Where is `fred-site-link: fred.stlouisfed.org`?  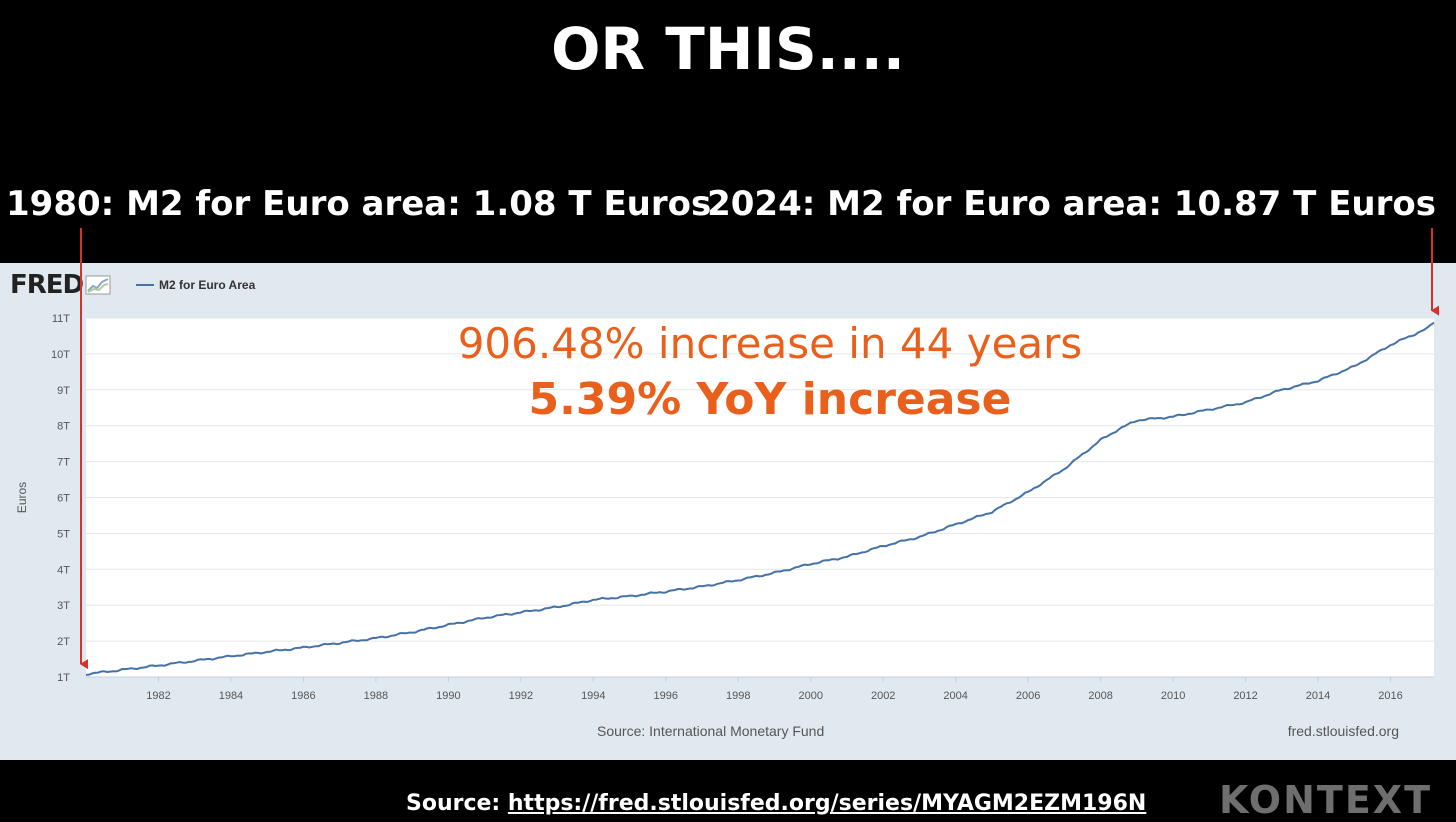 fred-site-link: fred.stlouisfed.org is located at coordinates (1343, 731).